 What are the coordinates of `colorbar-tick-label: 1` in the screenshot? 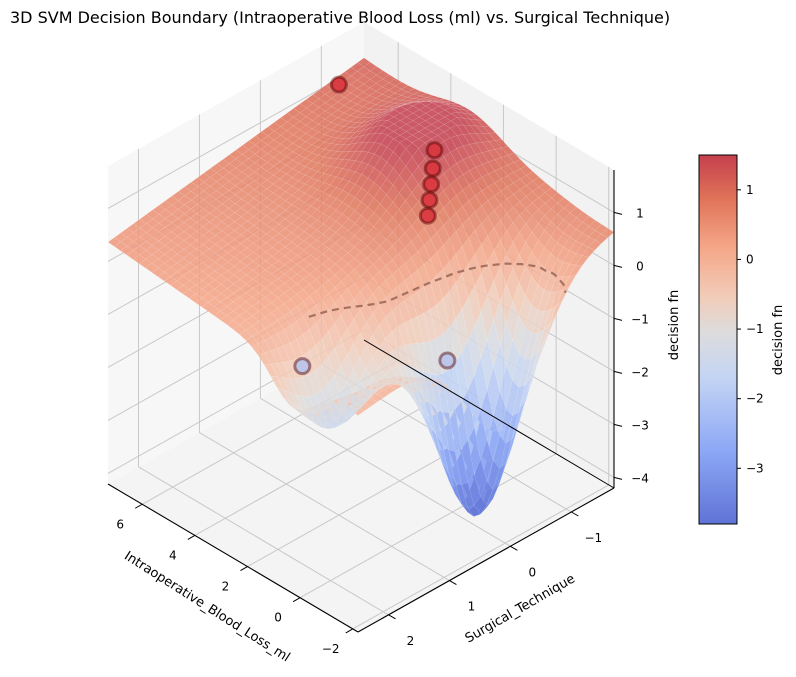 It's located at (750, 190).